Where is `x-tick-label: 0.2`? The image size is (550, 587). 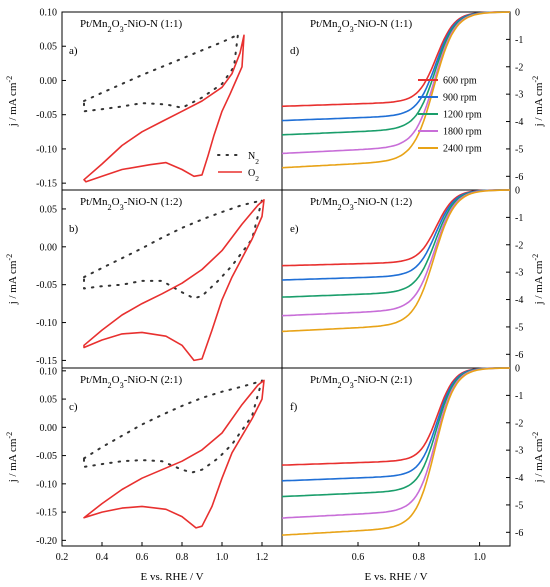 x-tick-label: 0.2 is located at coordinates (62, 557).